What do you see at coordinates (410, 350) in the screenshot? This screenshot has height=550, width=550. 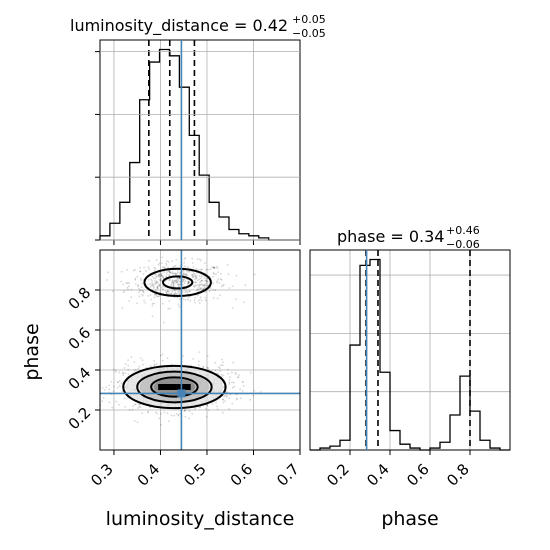 I see `panel-frame` at bounding box center [410, 350].